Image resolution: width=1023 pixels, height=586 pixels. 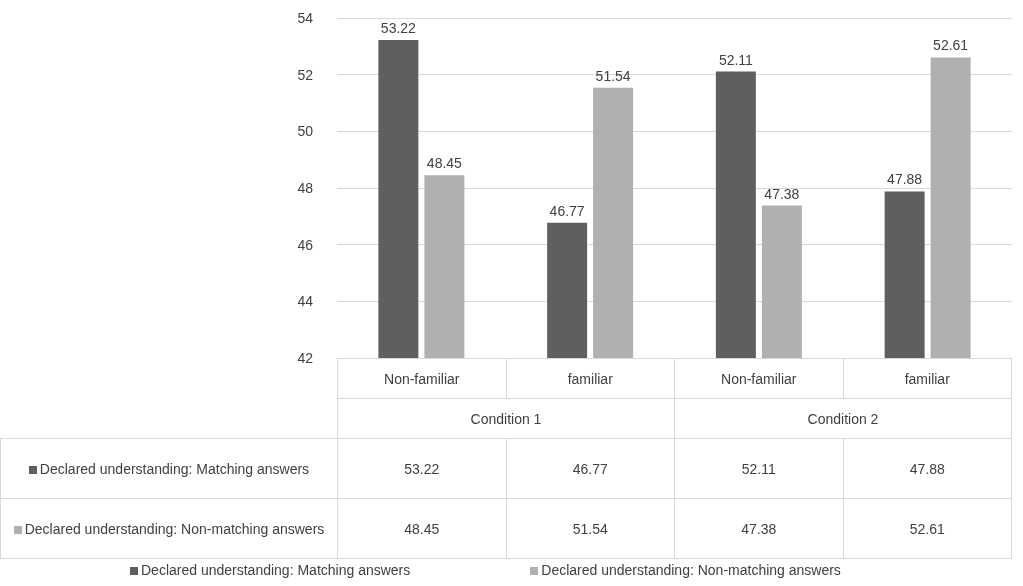 I want to click on data-label: 47.38, so click(x=758, y=528).